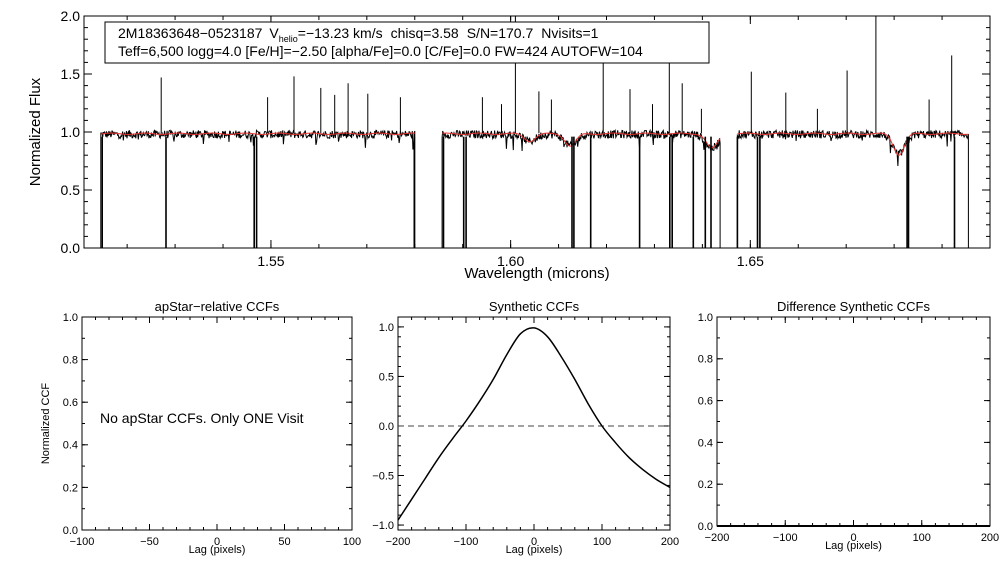 The image size is (1008, 576). Describe the element at coordinates (71, 74) in the screenshot. I see `y-tick-label: 1.5` at that location.